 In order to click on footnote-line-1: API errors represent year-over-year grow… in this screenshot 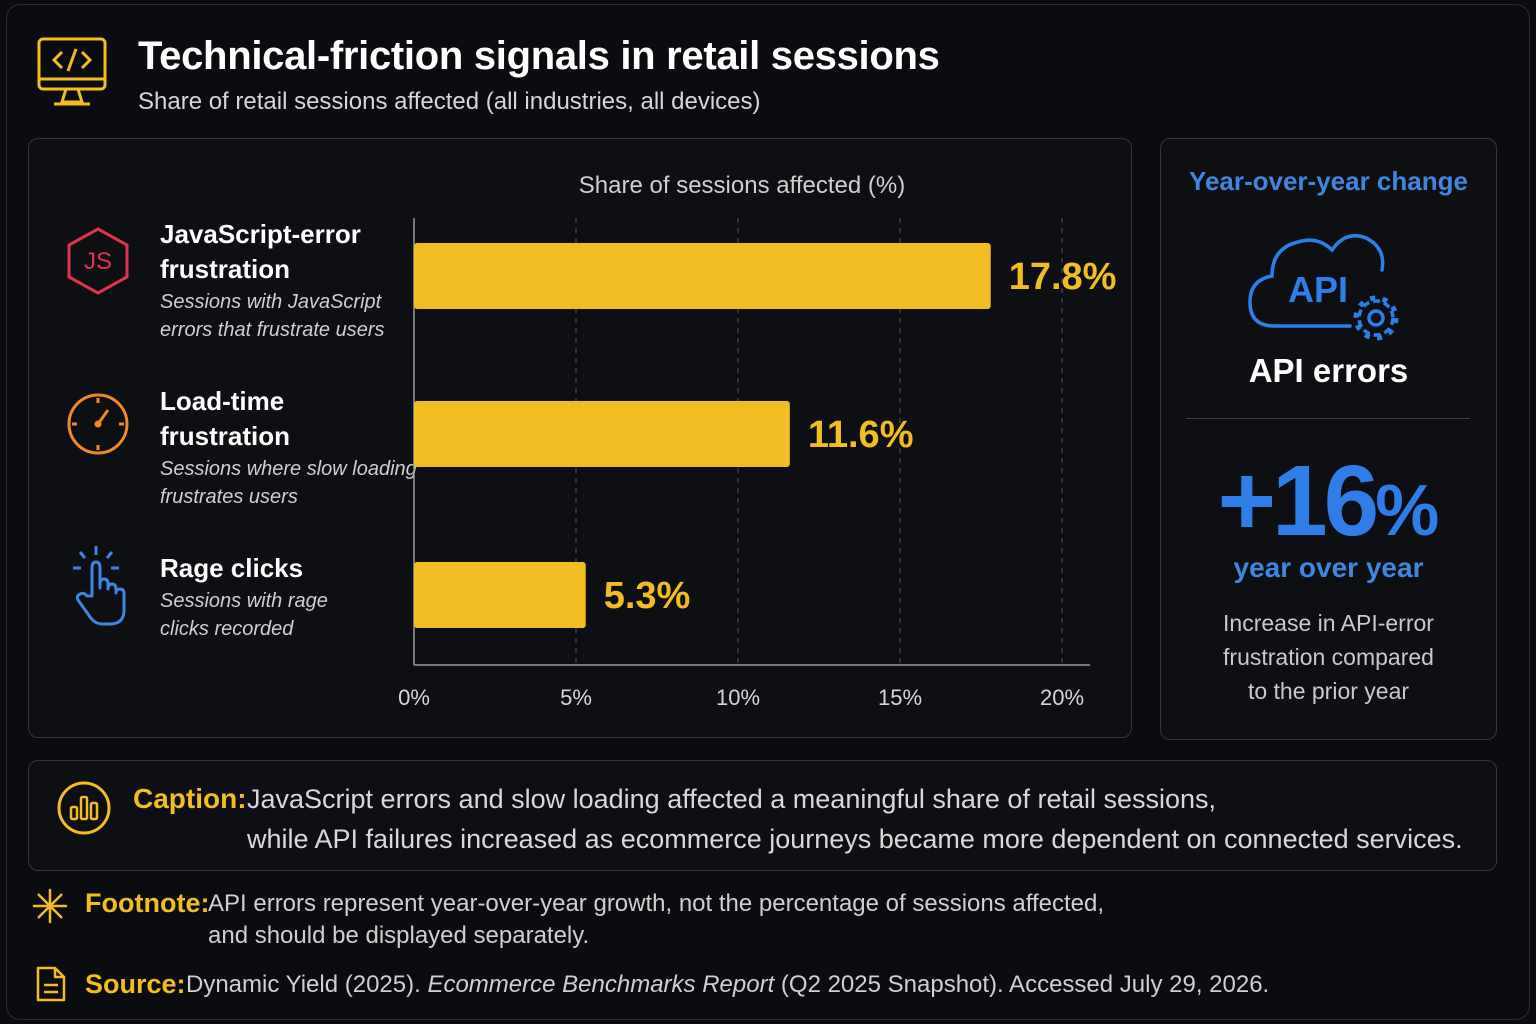, I will do `click(656, 903)`.